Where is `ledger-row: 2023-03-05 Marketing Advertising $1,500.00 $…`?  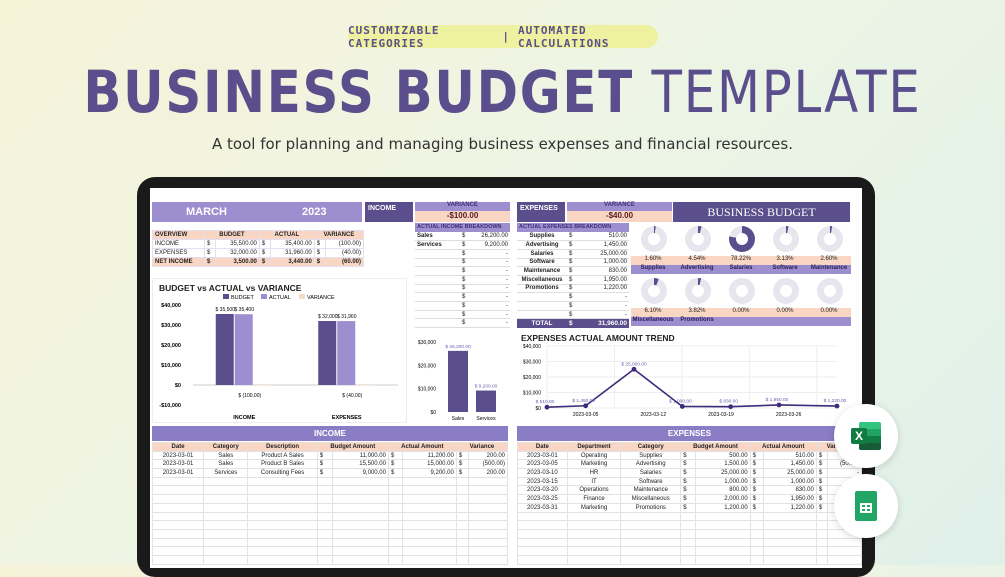 ledger-row: 2023-03-05 Marketing Advertising $1,500.00 $… is located at coordinates (689, 464).